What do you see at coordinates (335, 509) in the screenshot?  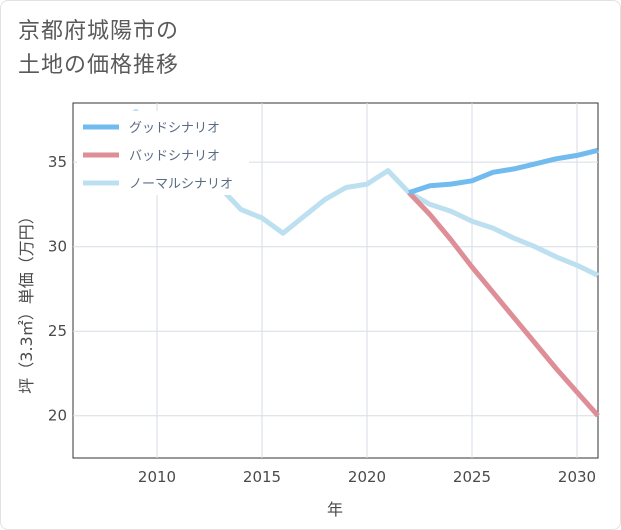 I see `x-axis-label: 年` at bounding box center [335, 509].